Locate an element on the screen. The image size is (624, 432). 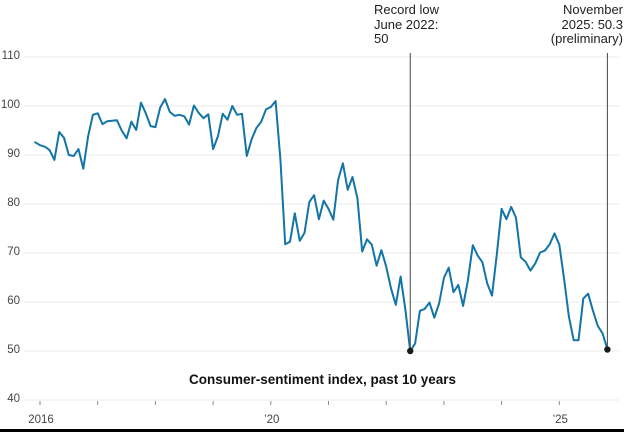
y-tick-label: 60 is located at coordinates (13, 301).